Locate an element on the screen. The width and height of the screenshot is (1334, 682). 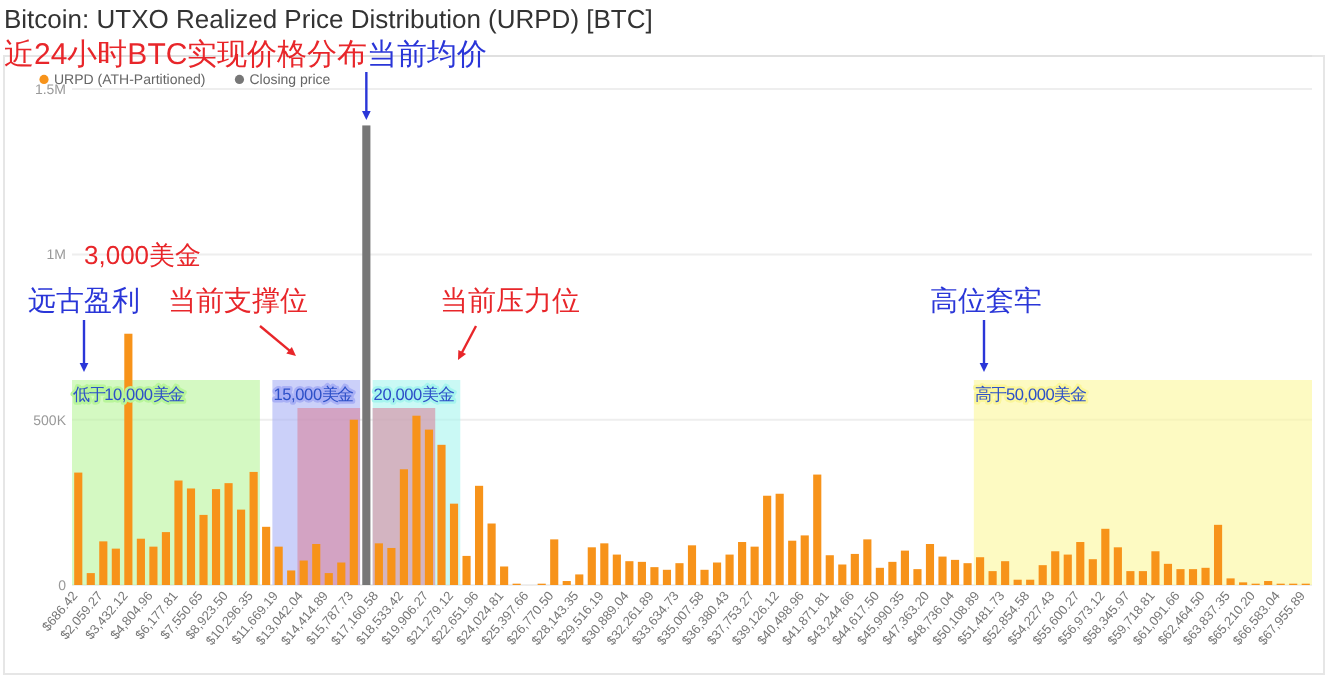
annotation: 高位套牢 is located at coordinates (986, 300).